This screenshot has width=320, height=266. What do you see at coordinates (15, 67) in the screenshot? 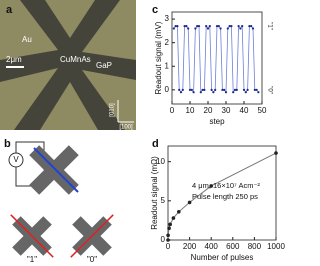
I see `scale-bar` at bounding box center [15, 67].